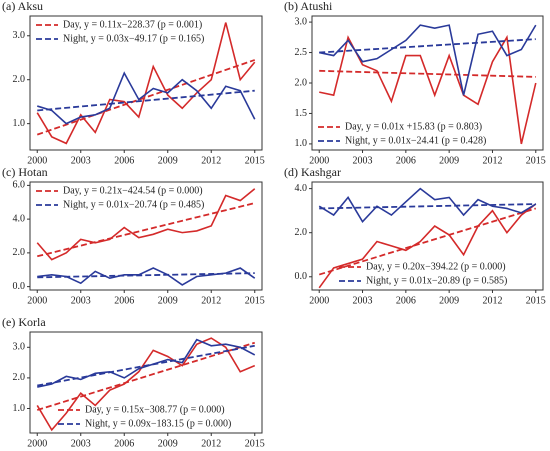  What do you see at coordinates (133, 204) in the screenshot?
I see `legend-label: Night, y = 0.01x−20.74 (p = 0.485)` at bounding box center [133, 204].